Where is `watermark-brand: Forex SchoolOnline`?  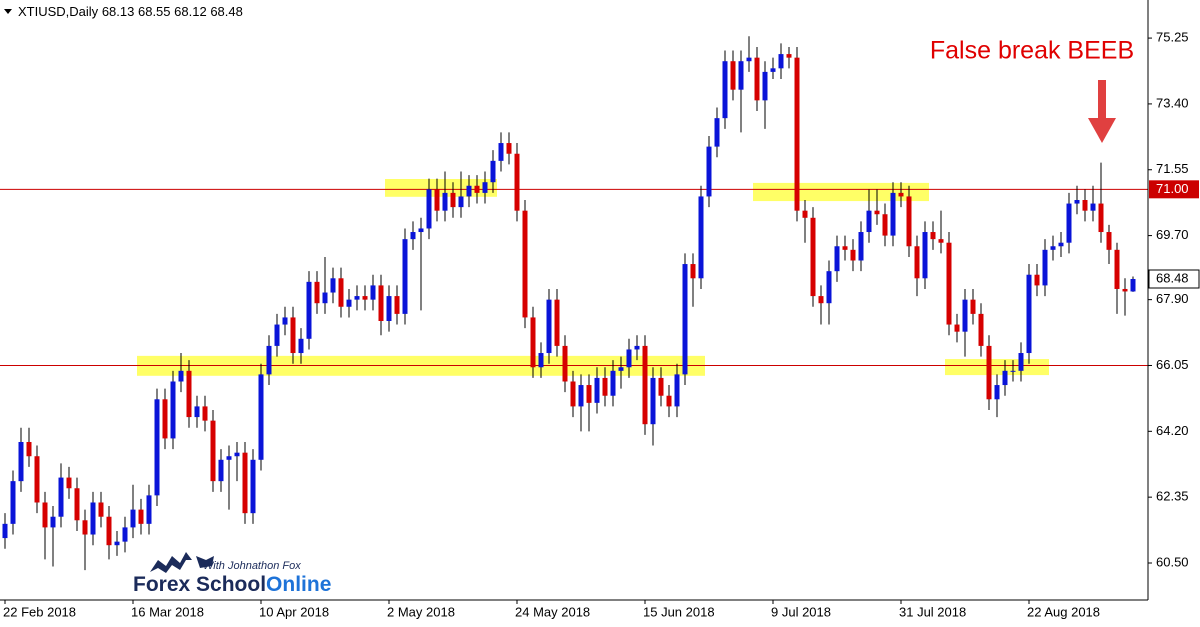 watermark-brand: Forex SchoolOnline is located at coordinates (232, 584).